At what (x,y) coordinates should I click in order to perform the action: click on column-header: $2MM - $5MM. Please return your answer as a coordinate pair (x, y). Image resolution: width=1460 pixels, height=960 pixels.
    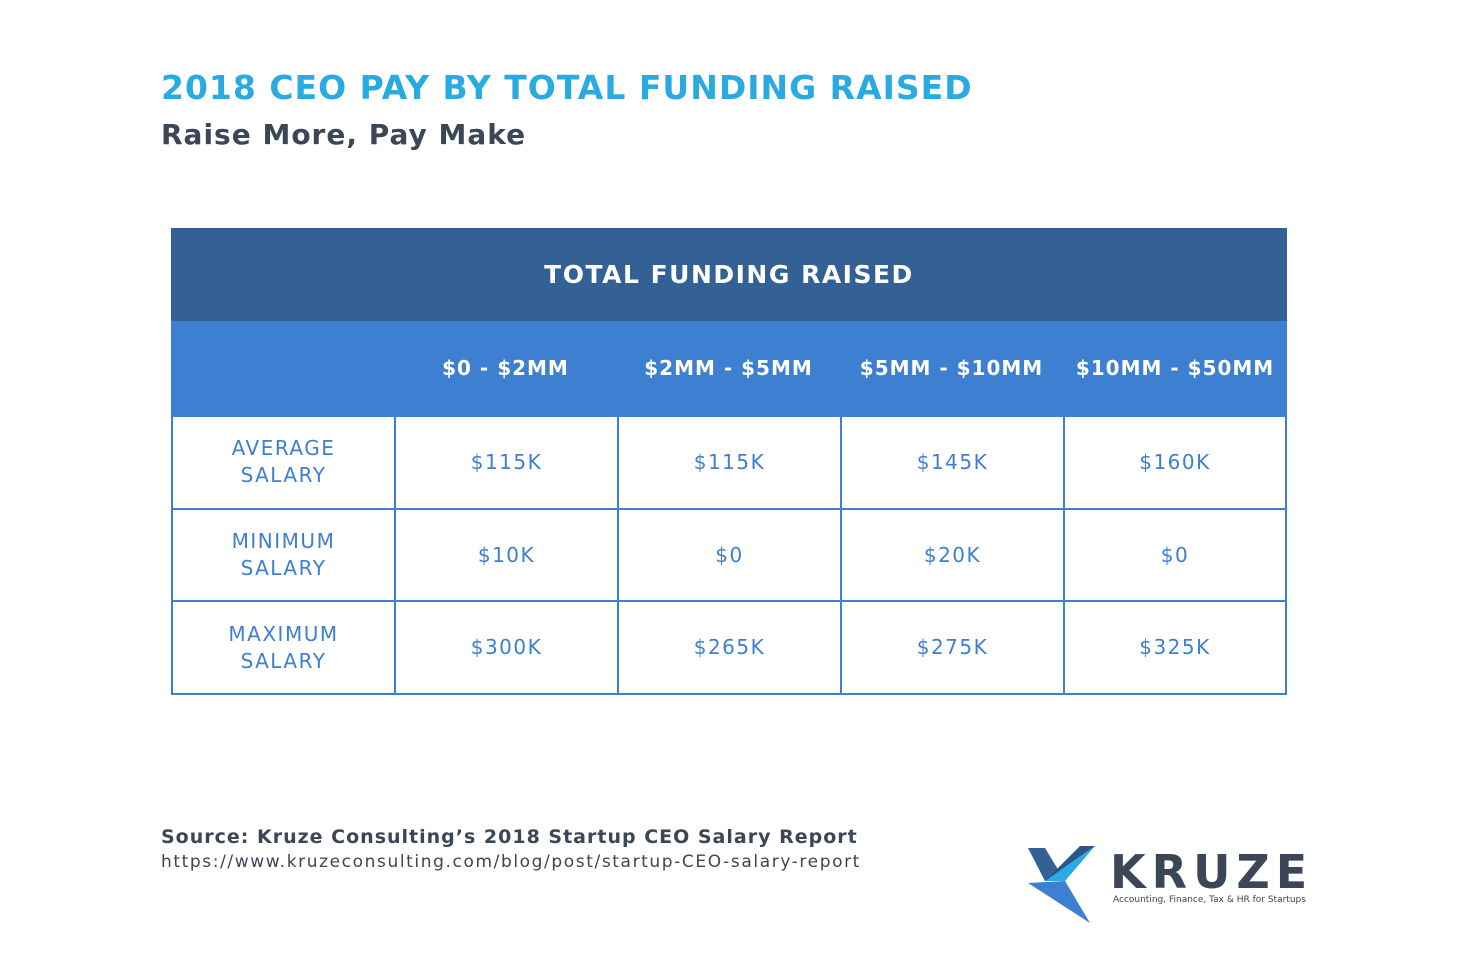
    Looking at the image, I should click on (728, 368).